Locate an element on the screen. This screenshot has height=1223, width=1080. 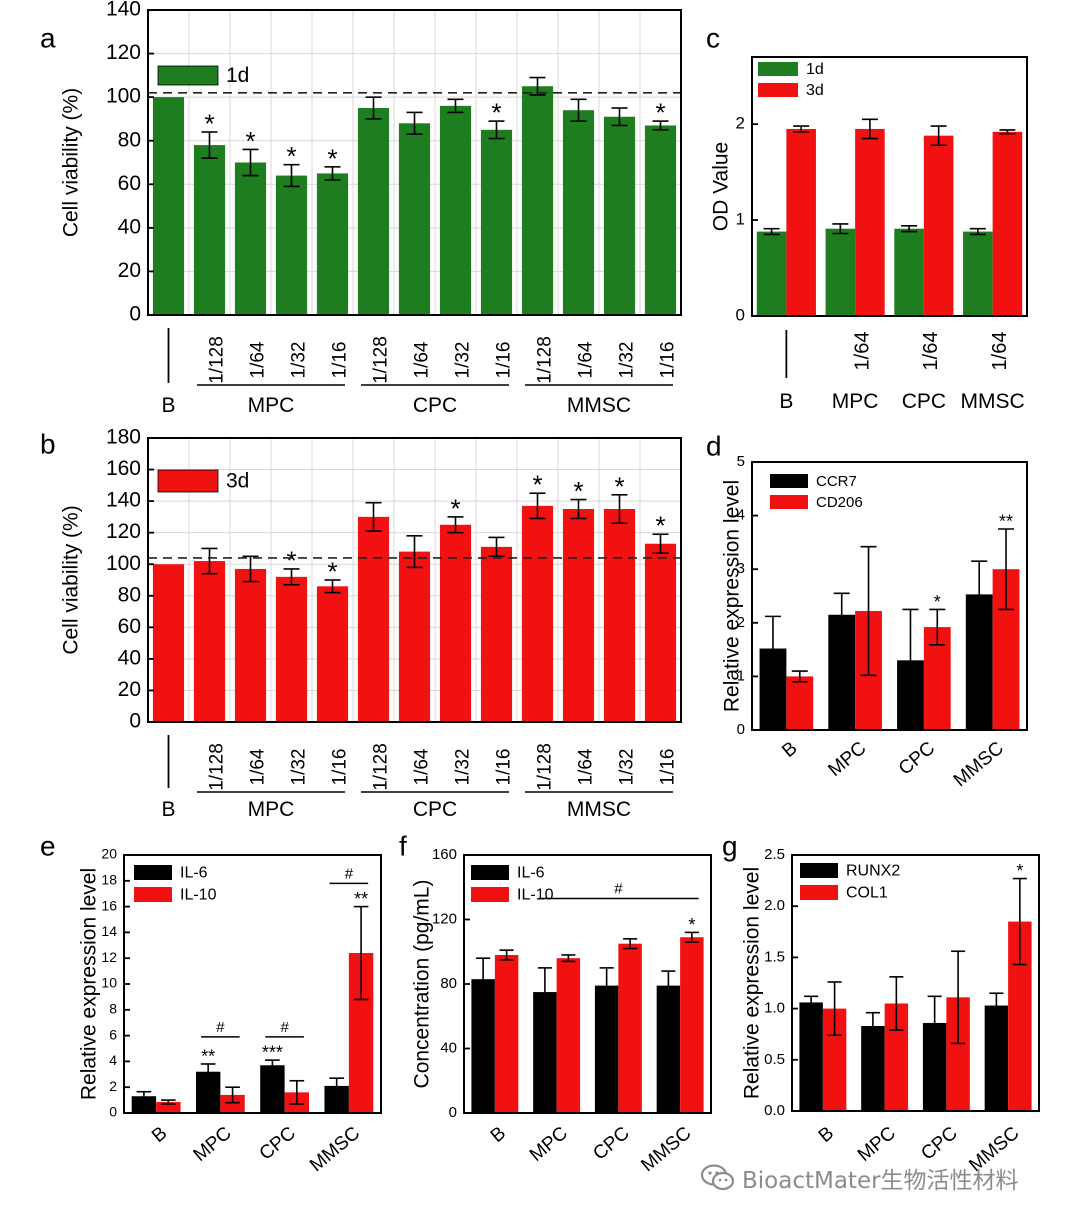
y-axis-label-f: Concentration (pg/mL) is located at coordinates (422, 984).